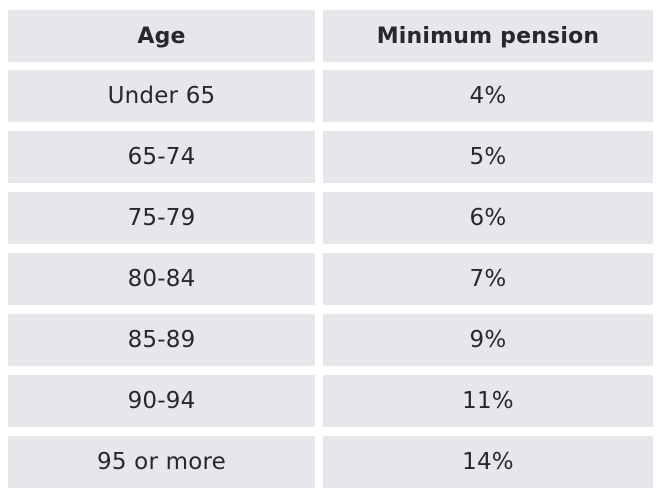 Image resolution: width=660 pixels, height=496 pixels. Describe the element at coordinates (161, 218) in the screenshot. I see `age-cell: 75-79` at that location.